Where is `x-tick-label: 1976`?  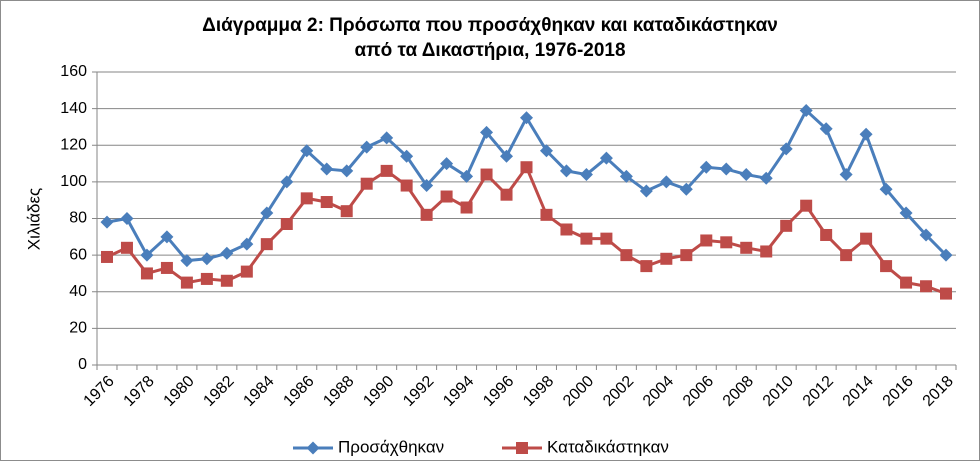 x-tick-label: 1976 is located at coordinates (99, 391).